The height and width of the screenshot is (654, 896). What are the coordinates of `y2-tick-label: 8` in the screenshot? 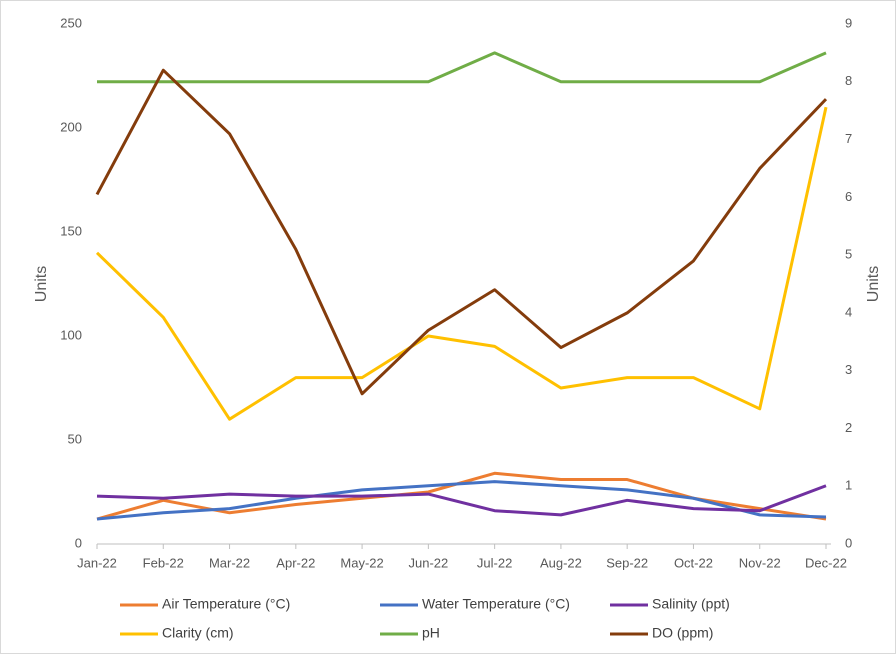 It's located at (848, 80).